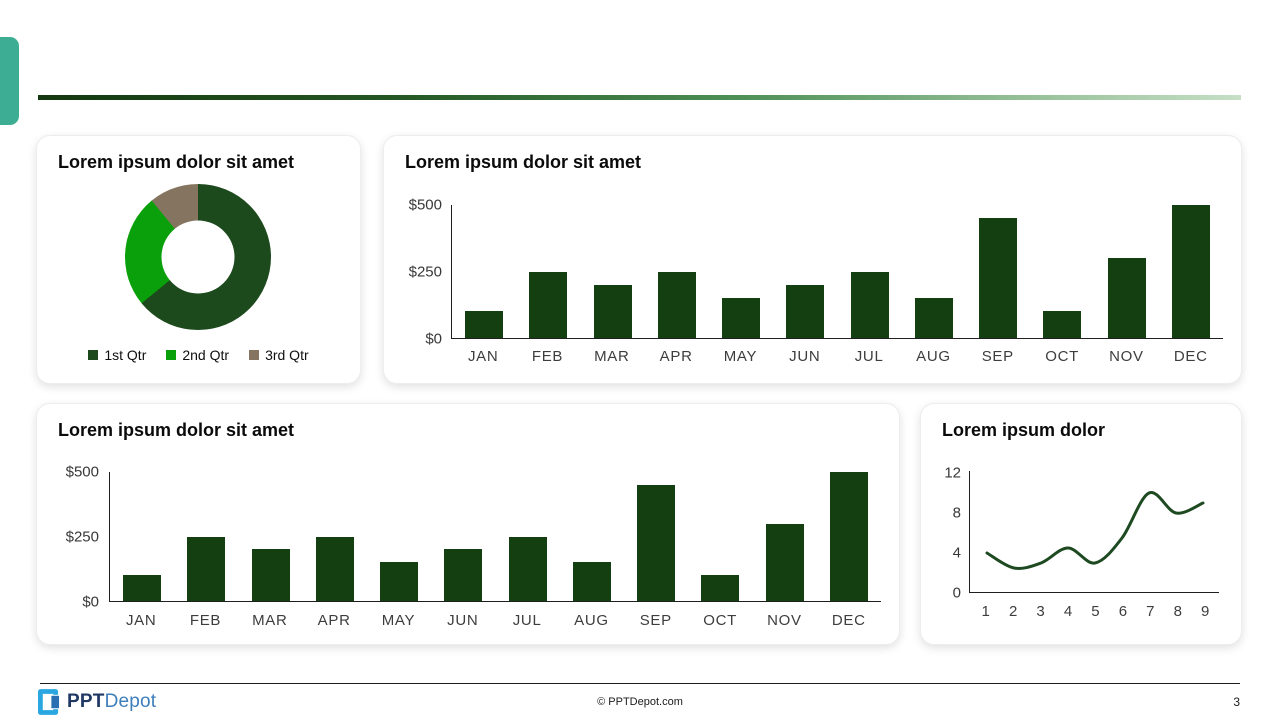 The height and width of the screenshot is (720, 1280). Describe the element at coordinates (1177, 611) in the screenshot. I see `x-tick-label: 8` at that location.